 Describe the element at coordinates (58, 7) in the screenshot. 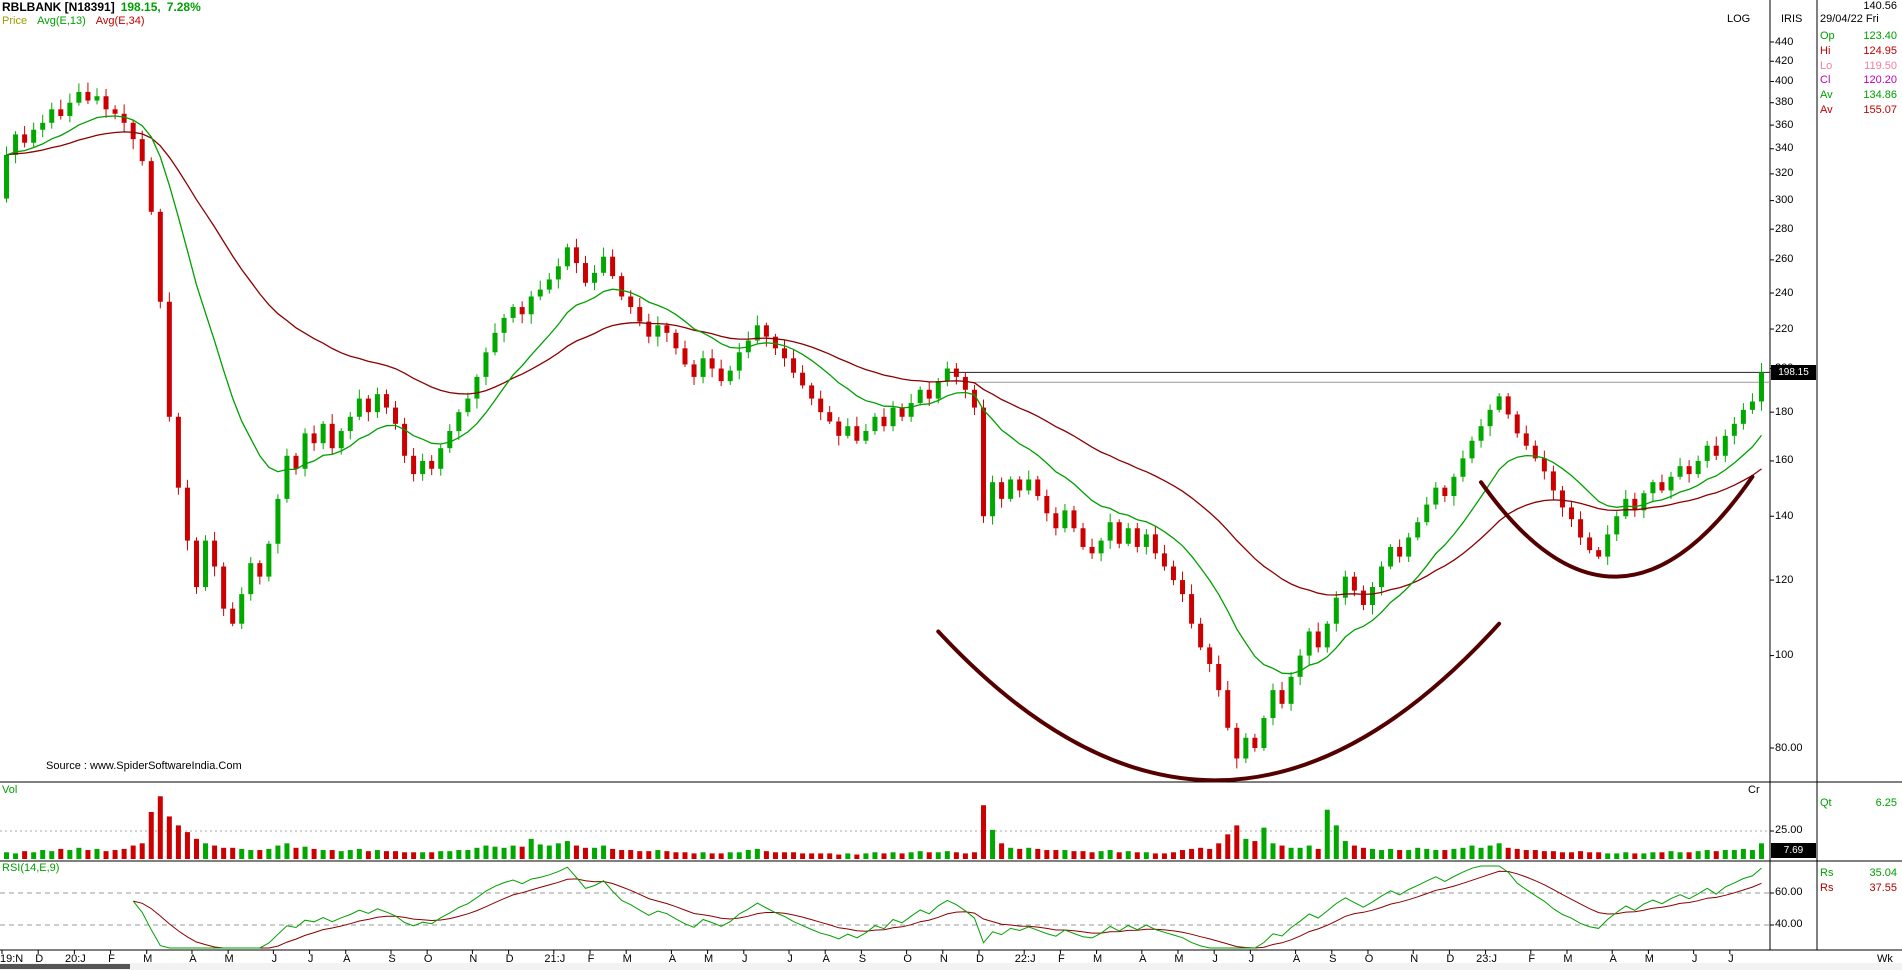

I see `symbol-name: RBLBANK [N18391]` at that location.